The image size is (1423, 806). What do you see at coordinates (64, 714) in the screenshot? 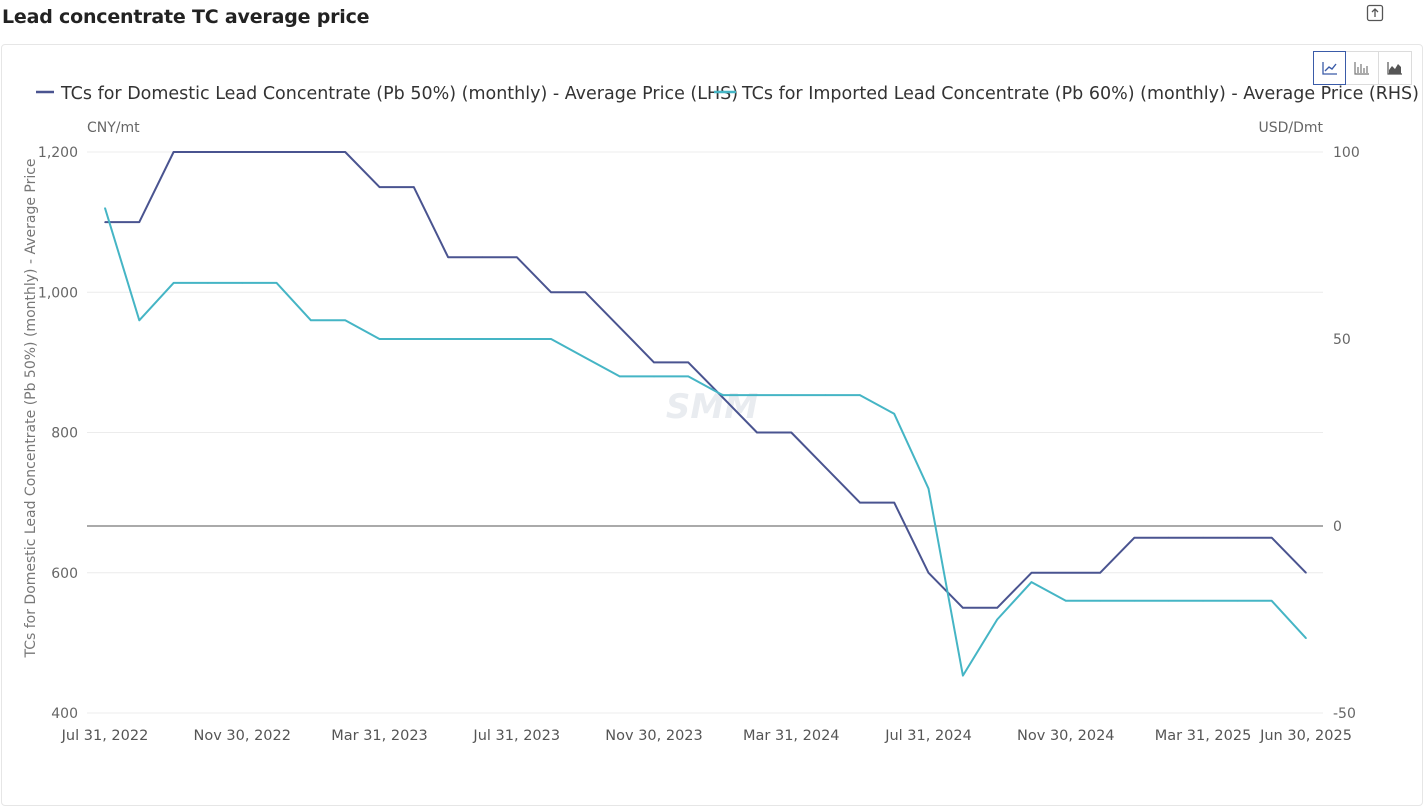
I see `left-axis-tick-label: 400` at bounding box center [64, 714].